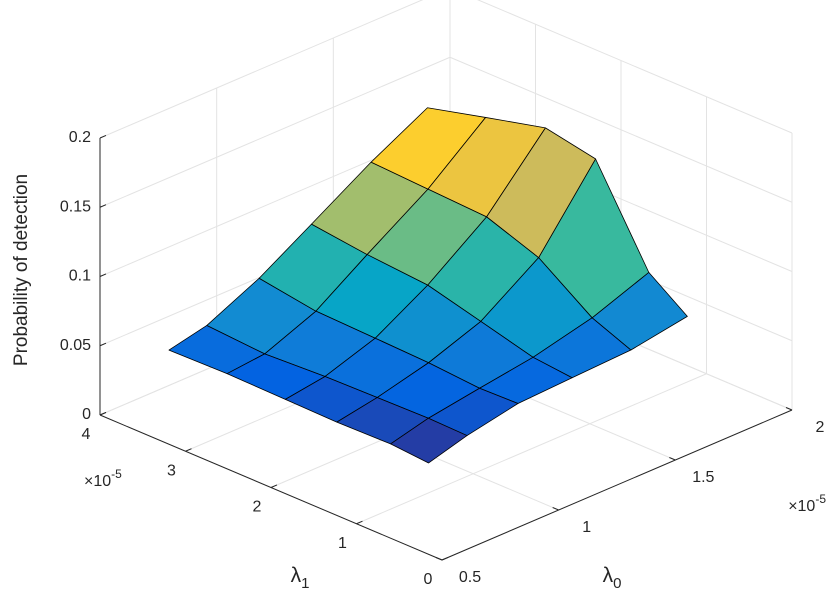 This screenshot has height=592, width=830. Describe the element at coordinates (86, 414) in the screenshot. I see `z-tick-label: 0` at that location.